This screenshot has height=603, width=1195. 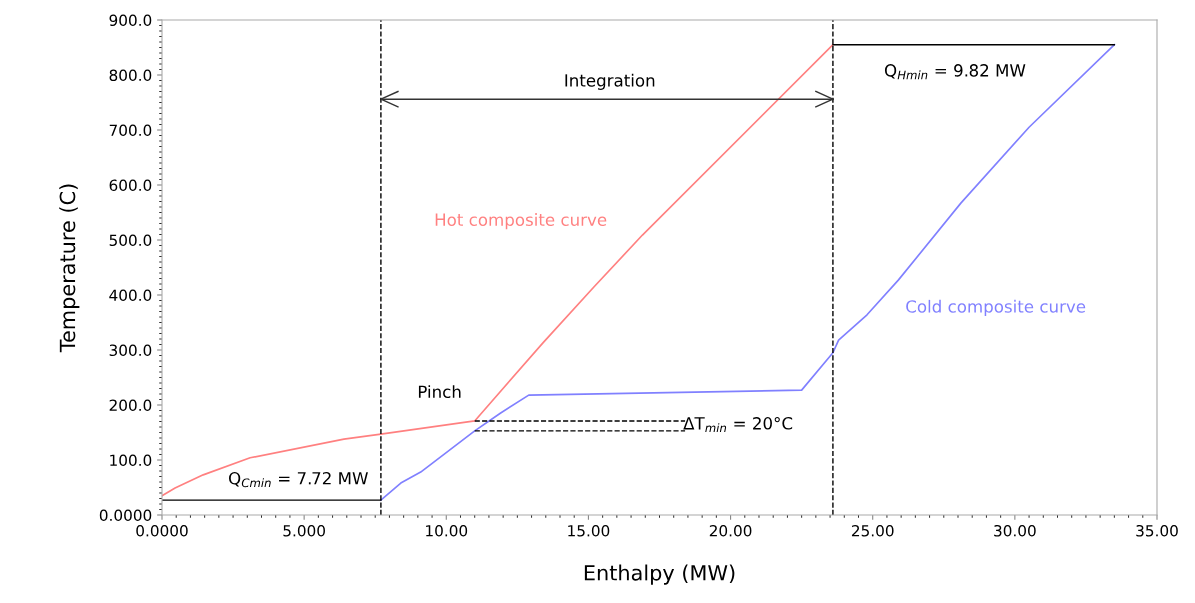 I want to click on y-tick-label: 0.0000, so click(x=125, y=515).